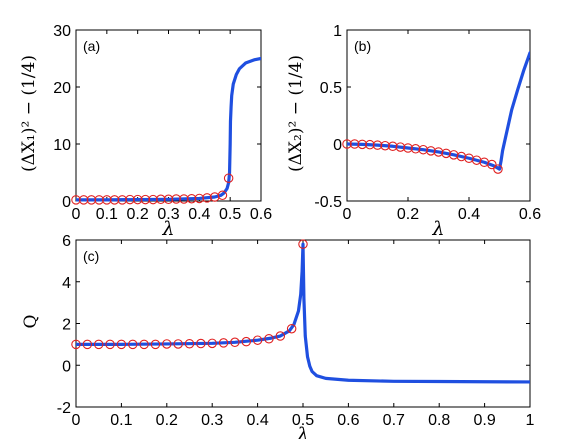 The image size is (584, 439). What do you see at coordinates (296, 113) in the screenshot?
I see `y-axis-label: (ΔX₂)² − (1/4)` at bounding box center [296, 113].